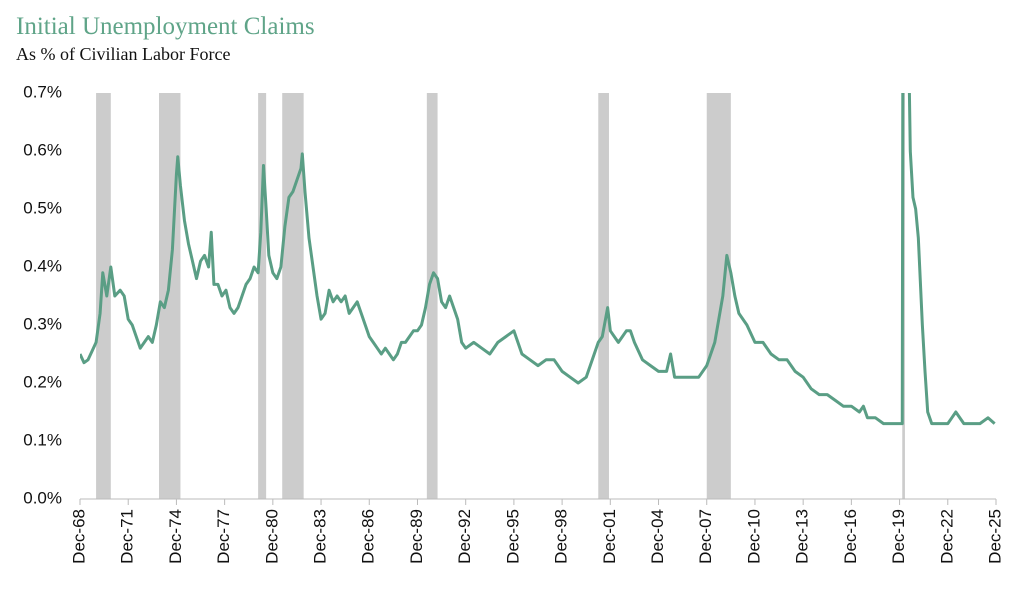 The height and width of the screenshot is (595, 1024). I want to click on x-tick-label: Dec-83, so click(320, 536).